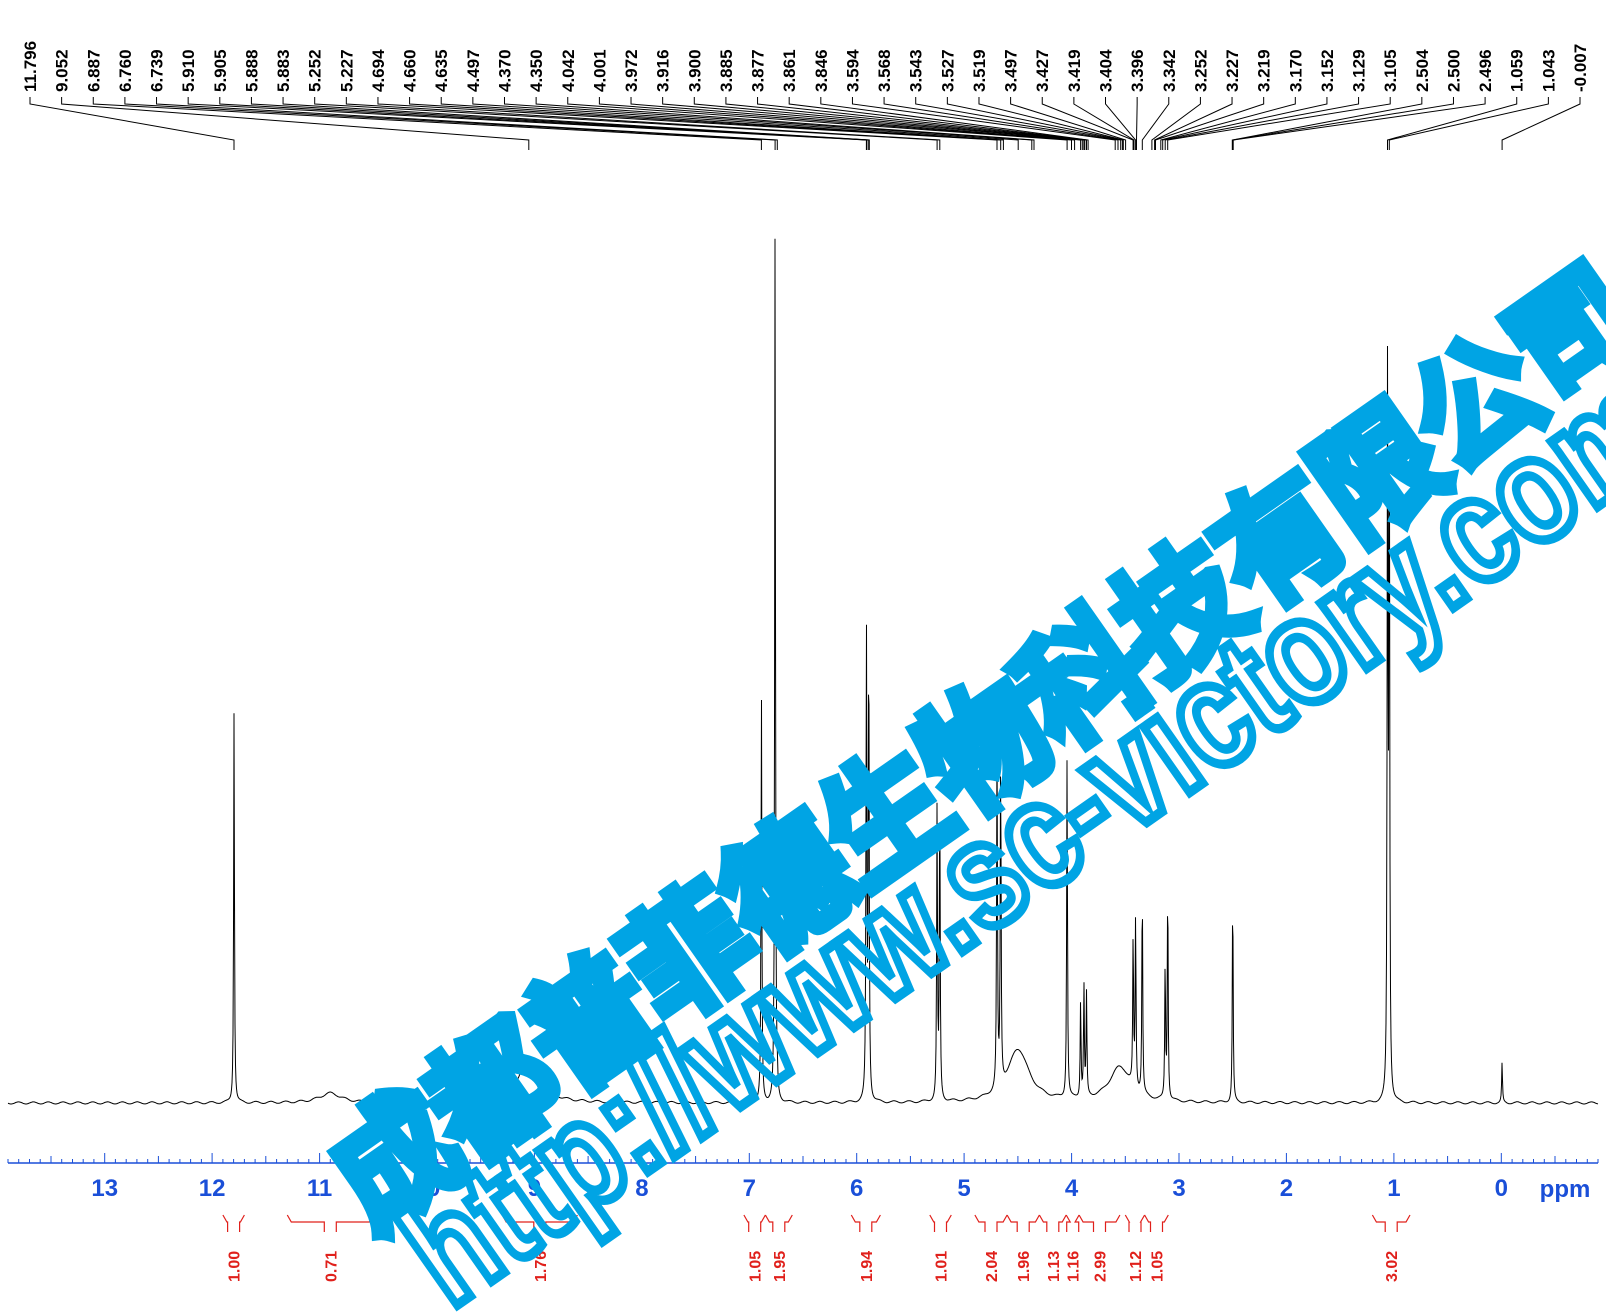  What do you see at coordinates (789, 70) in the screenshot?
I see `peak-label-24: 3.861` at bounding box center [789, 70].